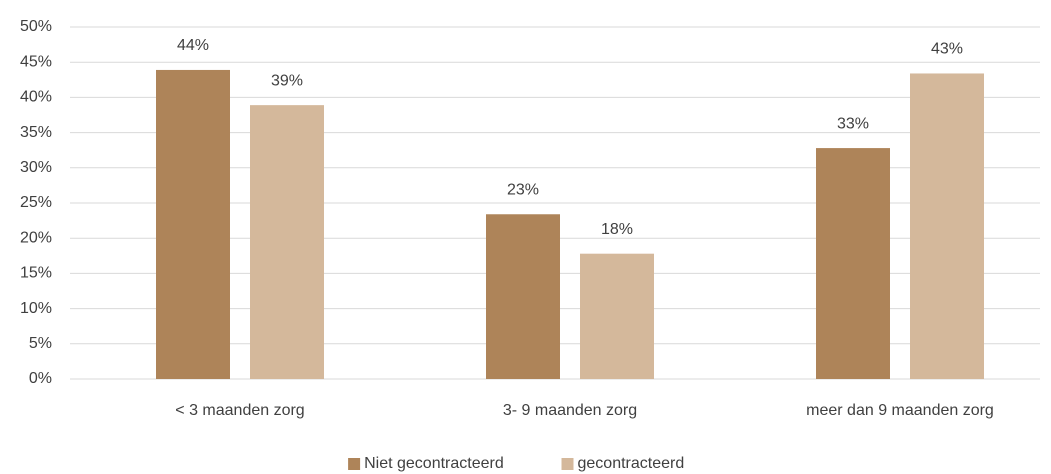  I want to click on x-tick-label: < 3 maanden zorg, so click(239, 410).